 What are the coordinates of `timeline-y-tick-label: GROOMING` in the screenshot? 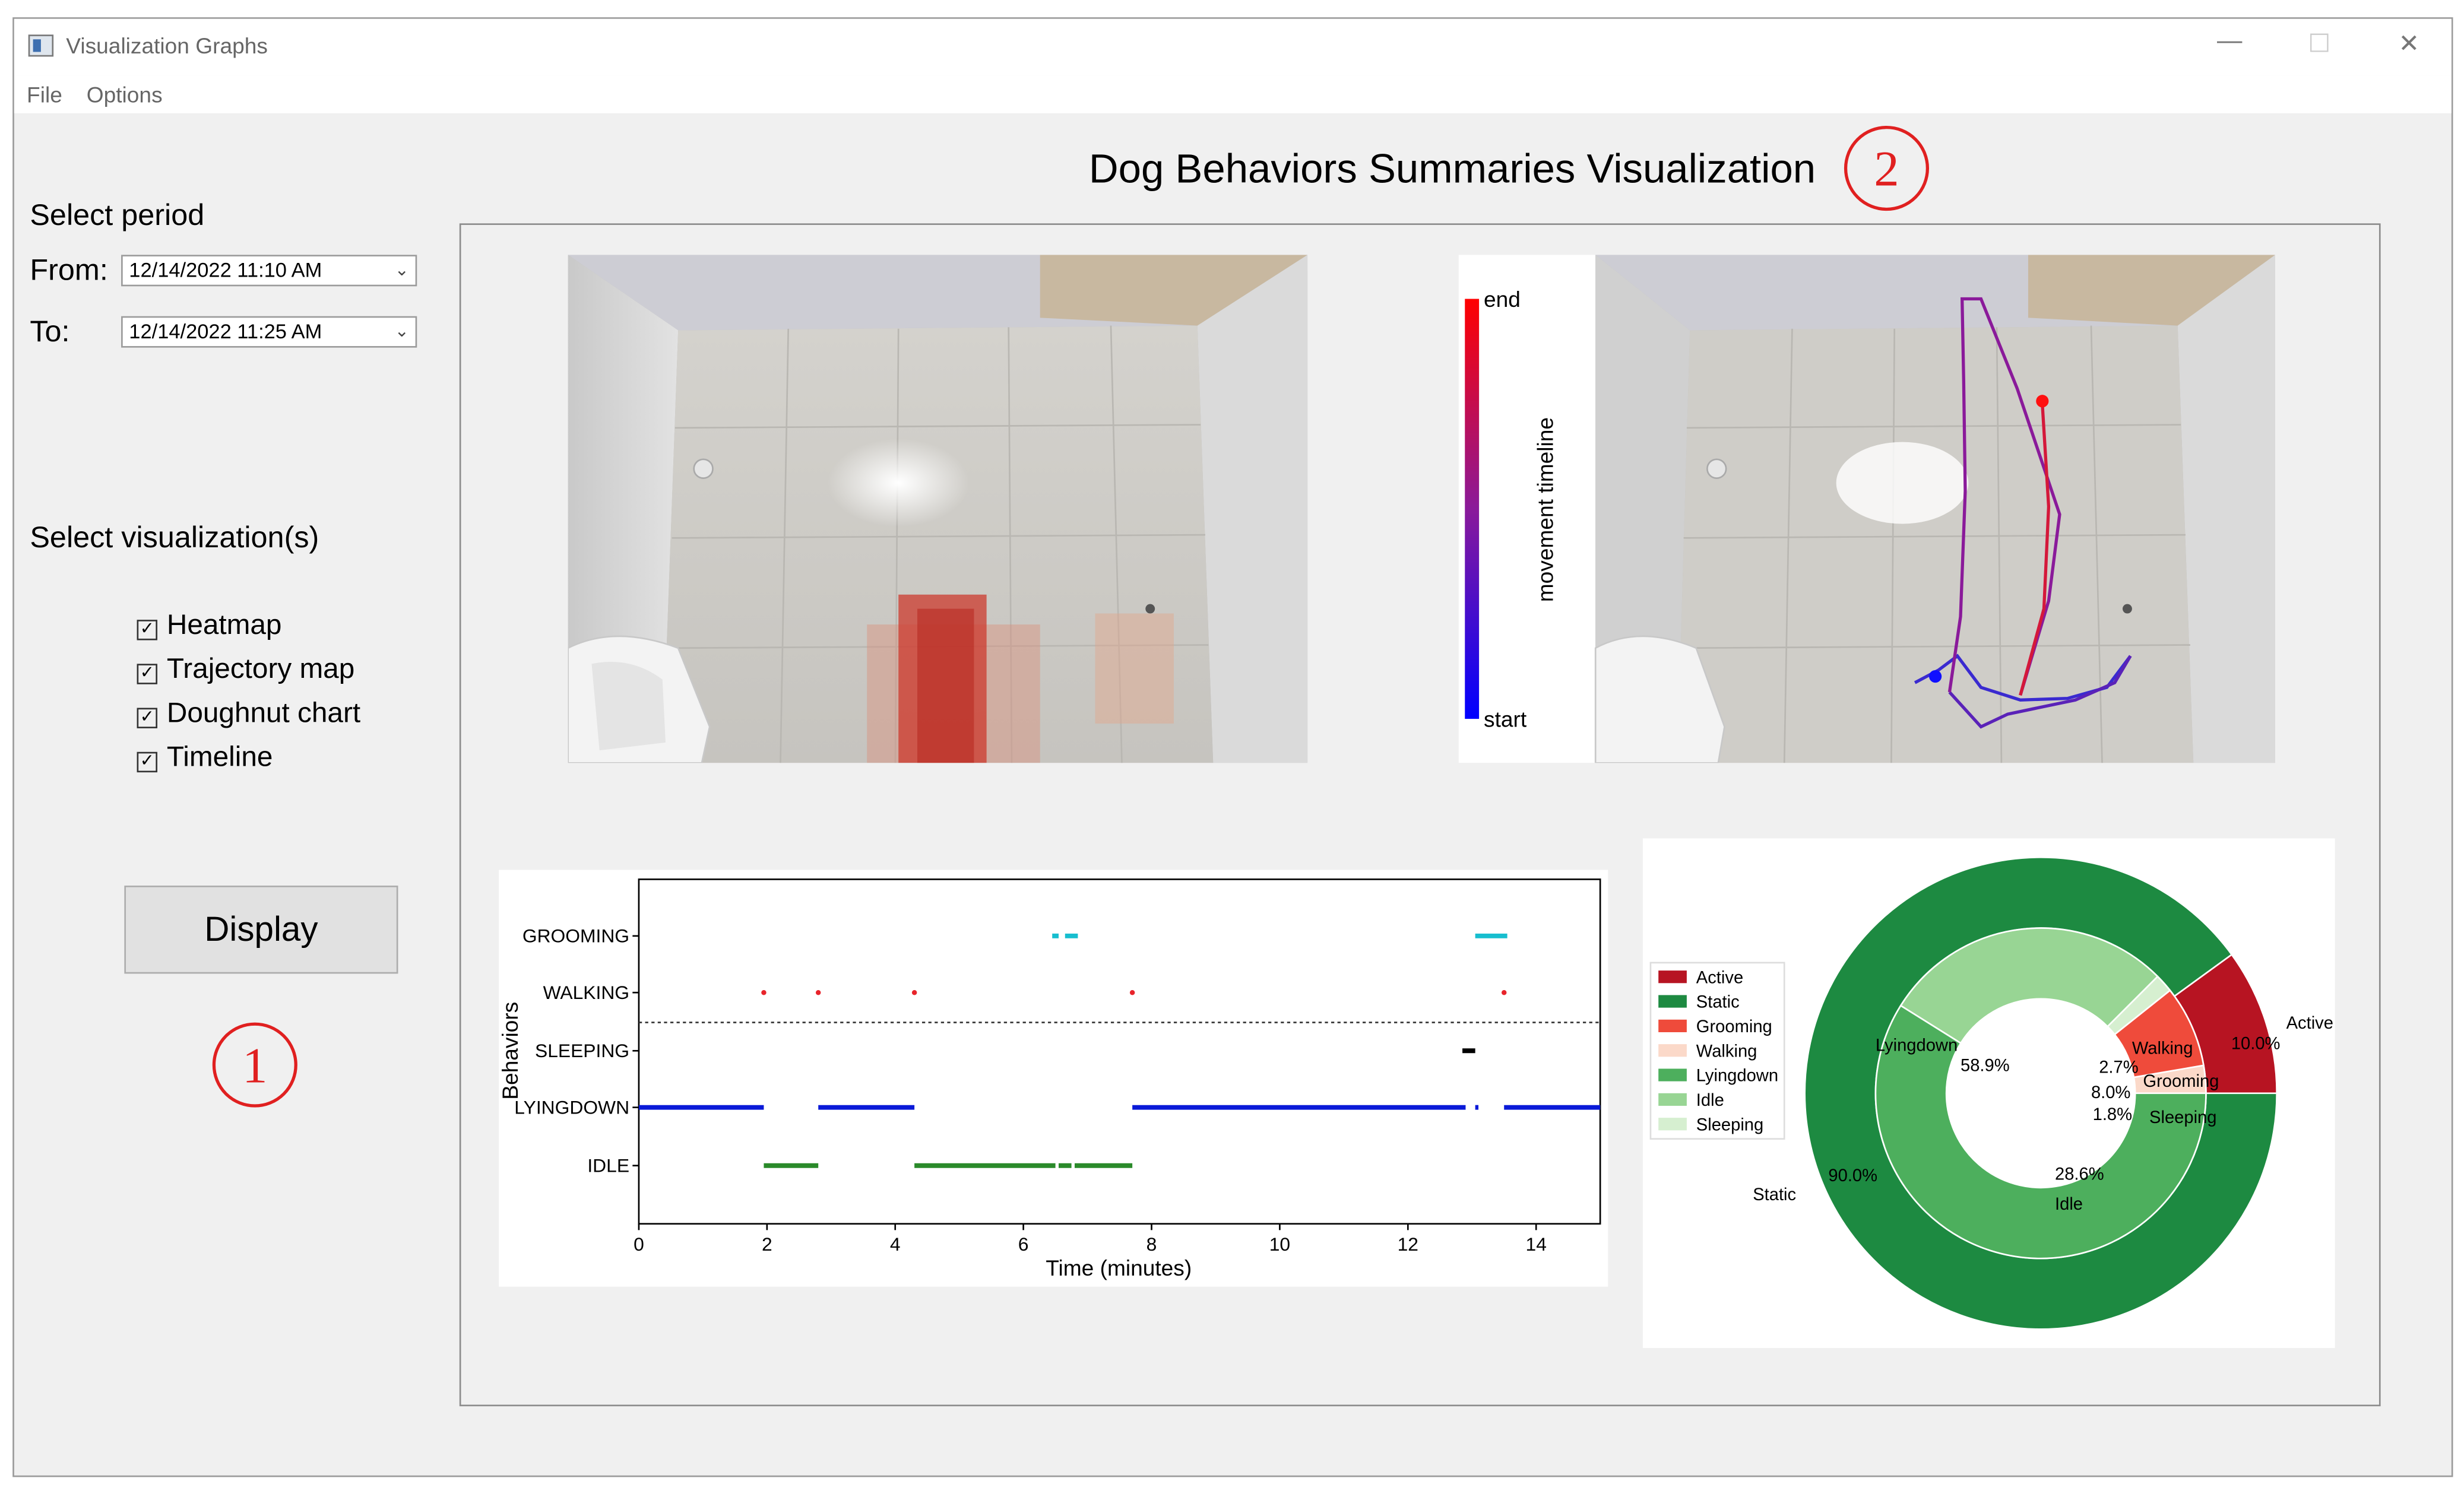 It's located at (575, 936).